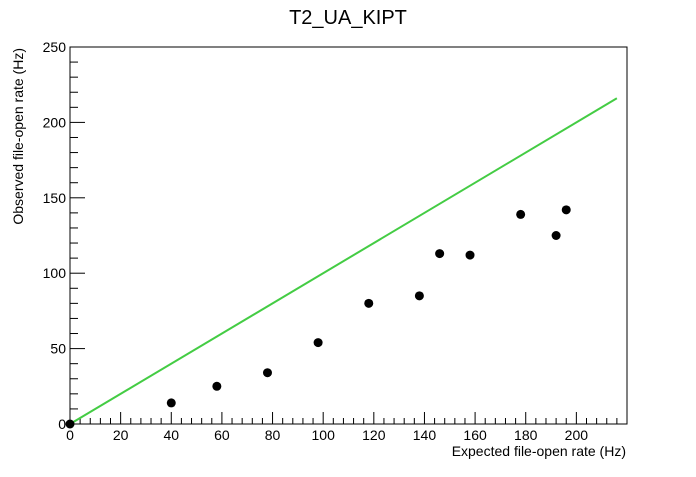 This screenshot has height=477, width=696. Describe the element at coordinates (539, 451) in the screenshot. I see `x-axis-label: Expected file-open rate (Hz)` at that location.